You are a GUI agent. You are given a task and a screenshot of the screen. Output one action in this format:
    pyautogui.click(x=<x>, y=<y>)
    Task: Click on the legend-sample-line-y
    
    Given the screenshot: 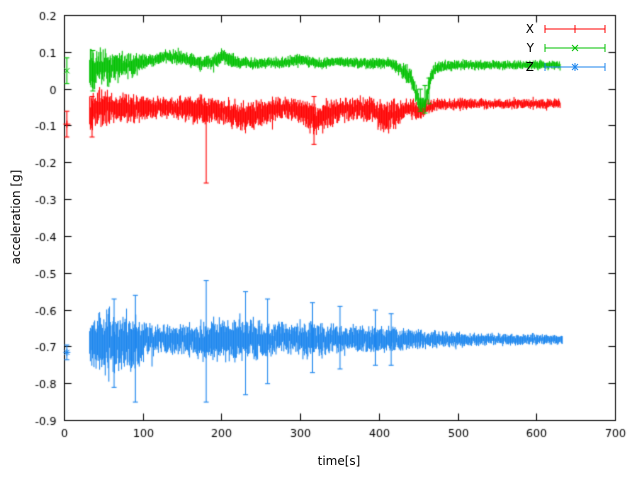 What is the action you would take?
    pyautogui.click(x=575, y=48)
    